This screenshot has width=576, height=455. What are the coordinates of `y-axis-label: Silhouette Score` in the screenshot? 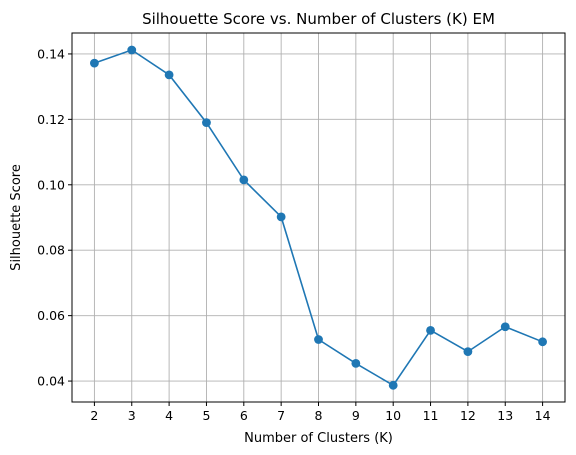 It's located at (16, 217).